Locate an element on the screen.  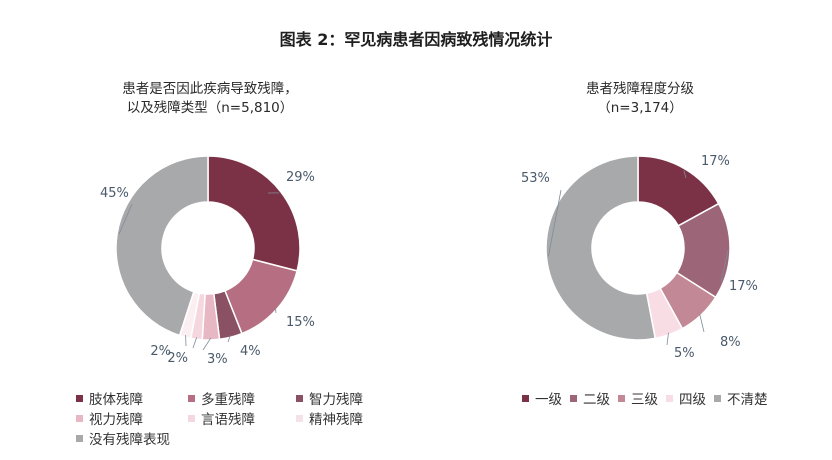
right-legend-label-3: 三级 is located at coordinates (644, 400).